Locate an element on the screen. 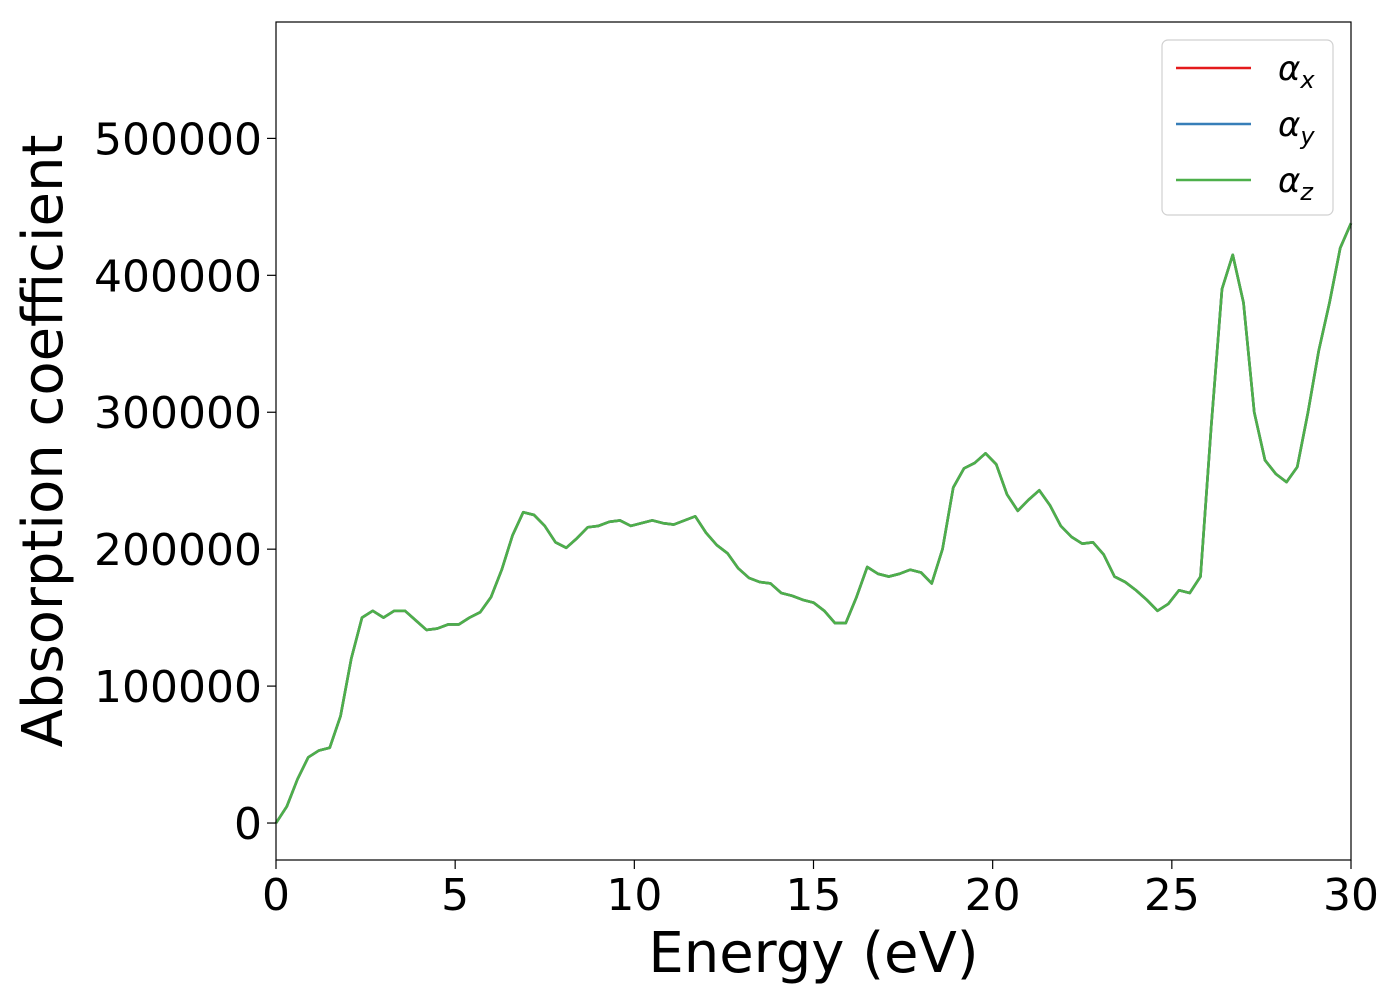  y-axis-title: Absorption coefficient is located at coordinates (43, 441).